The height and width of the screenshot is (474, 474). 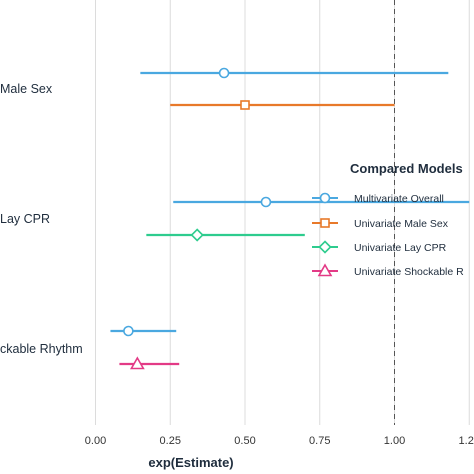 What do you see at coordinates (409, 272) in the screenshot?
I see `legend-label: Univariate Shockable R` at bounding box center [409, 272].